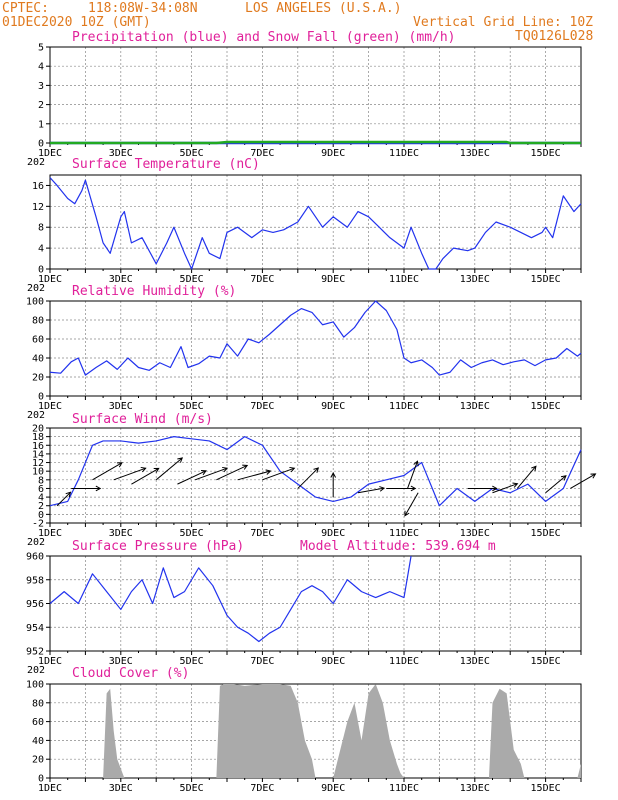 This screenshot has height=800, width=618. Describe the element at coordinates (142, 419) in the screenshot. I see `title-wind: Surface Wind (m/s)` at that location.